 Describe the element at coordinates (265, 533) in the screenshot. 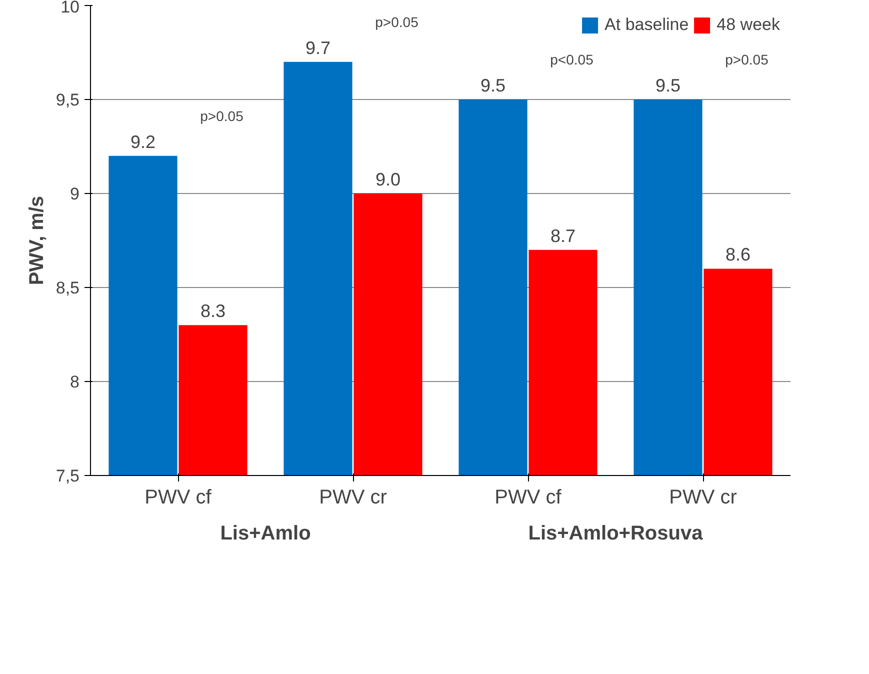

I see `text: Lis+Amlo` at that location.